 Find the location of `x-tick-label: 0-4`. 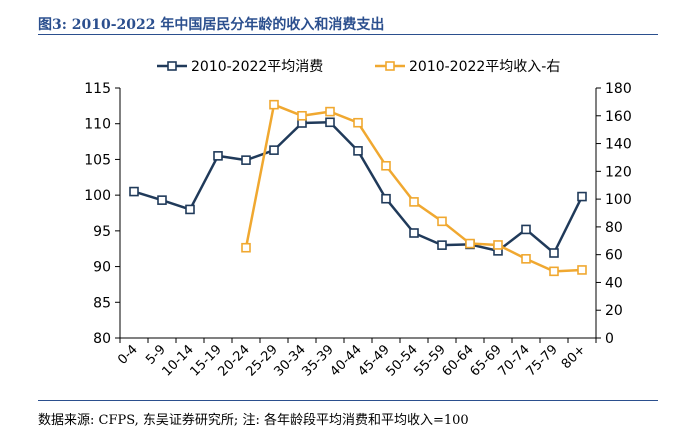

x-tick-label: 0-4 is located at coordinates (128, 355).